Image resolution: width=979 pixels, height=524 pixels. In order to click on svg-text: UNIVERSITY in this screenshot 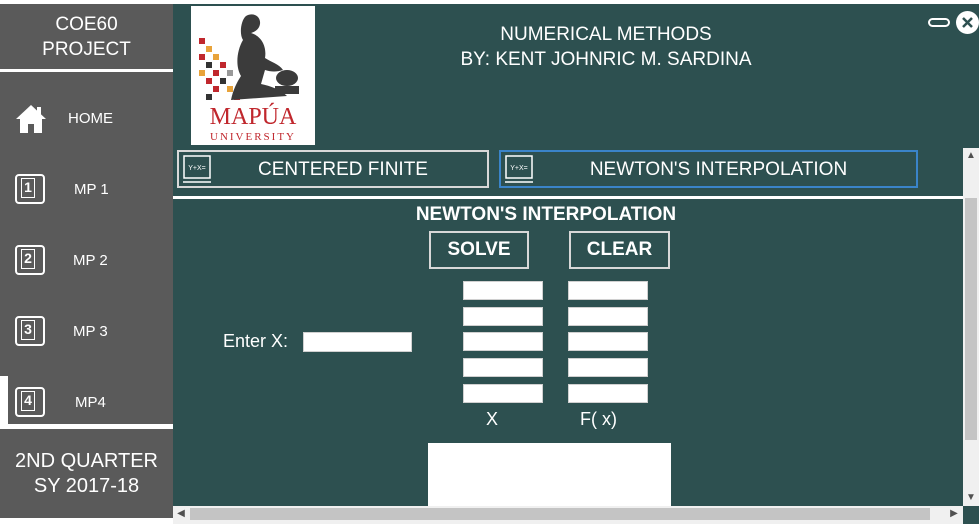, I will do `click(253, 137)`.